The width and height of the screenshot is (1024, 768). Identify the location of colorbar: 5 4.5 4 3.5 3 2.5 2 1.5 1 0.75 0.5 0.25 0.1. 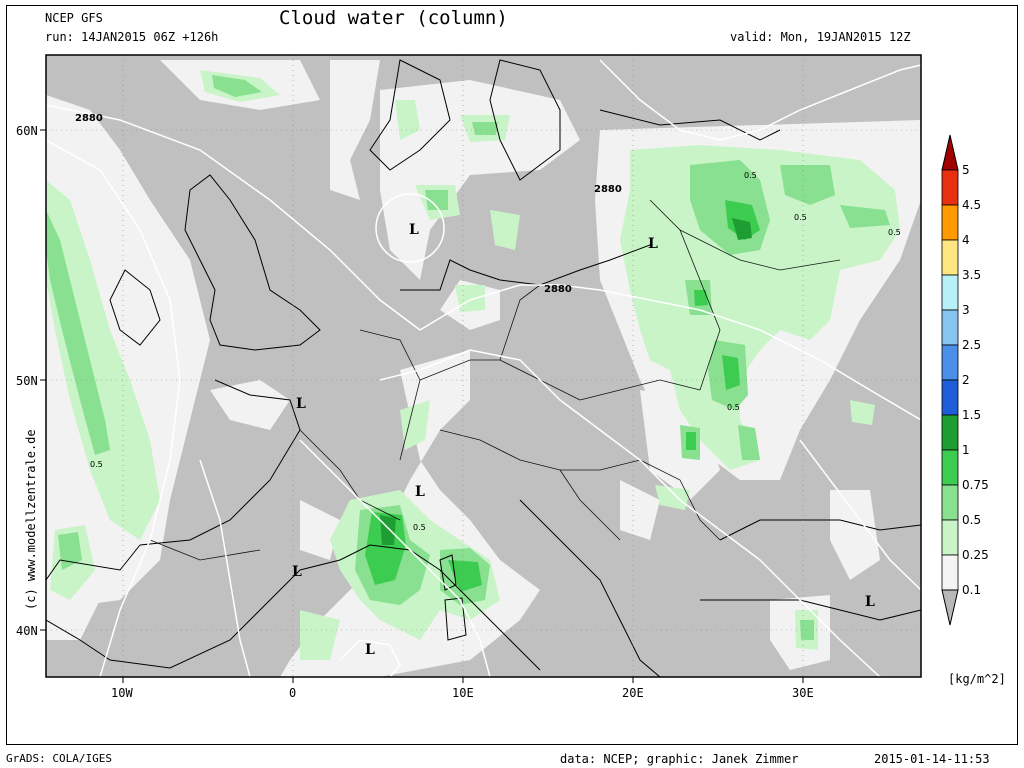
(965, 380).